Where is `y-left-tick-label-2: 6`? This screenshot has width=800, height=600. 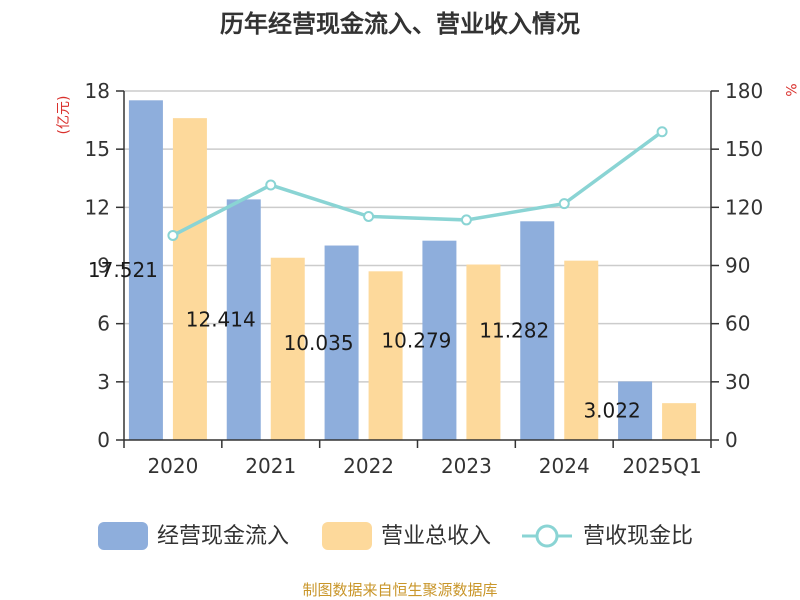 y-left-tick-label-2: 6 is located at coordinates (103, 324).